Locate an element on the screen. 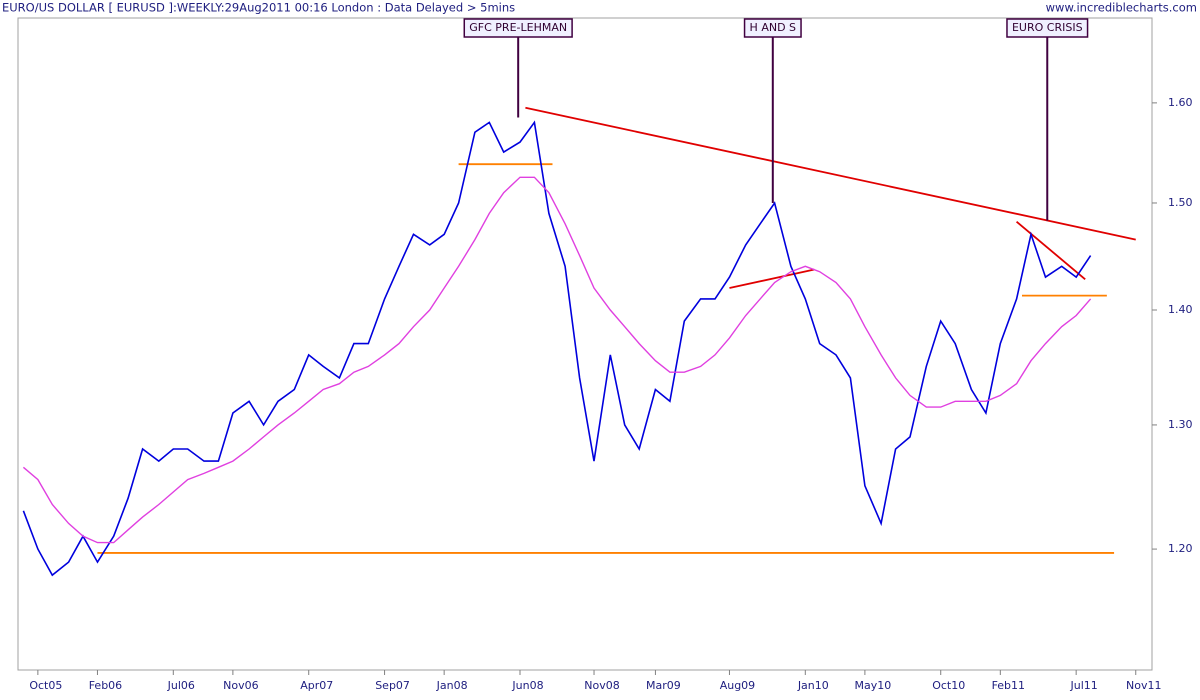  y-tick-label: 1.20 is located at coordinates (1180, 548).